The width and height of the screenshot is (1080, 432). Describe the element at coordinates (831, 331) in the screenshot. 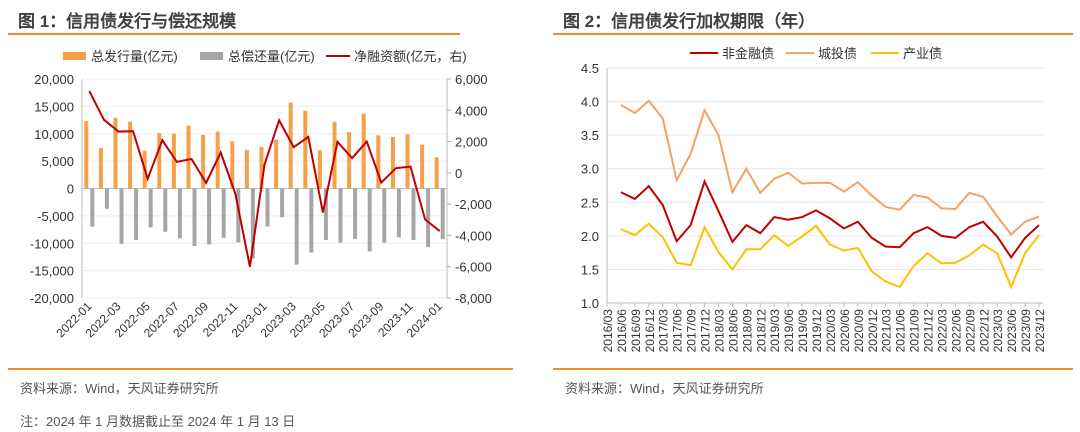

I see `x-axis-tick: 2020/03` at that location.